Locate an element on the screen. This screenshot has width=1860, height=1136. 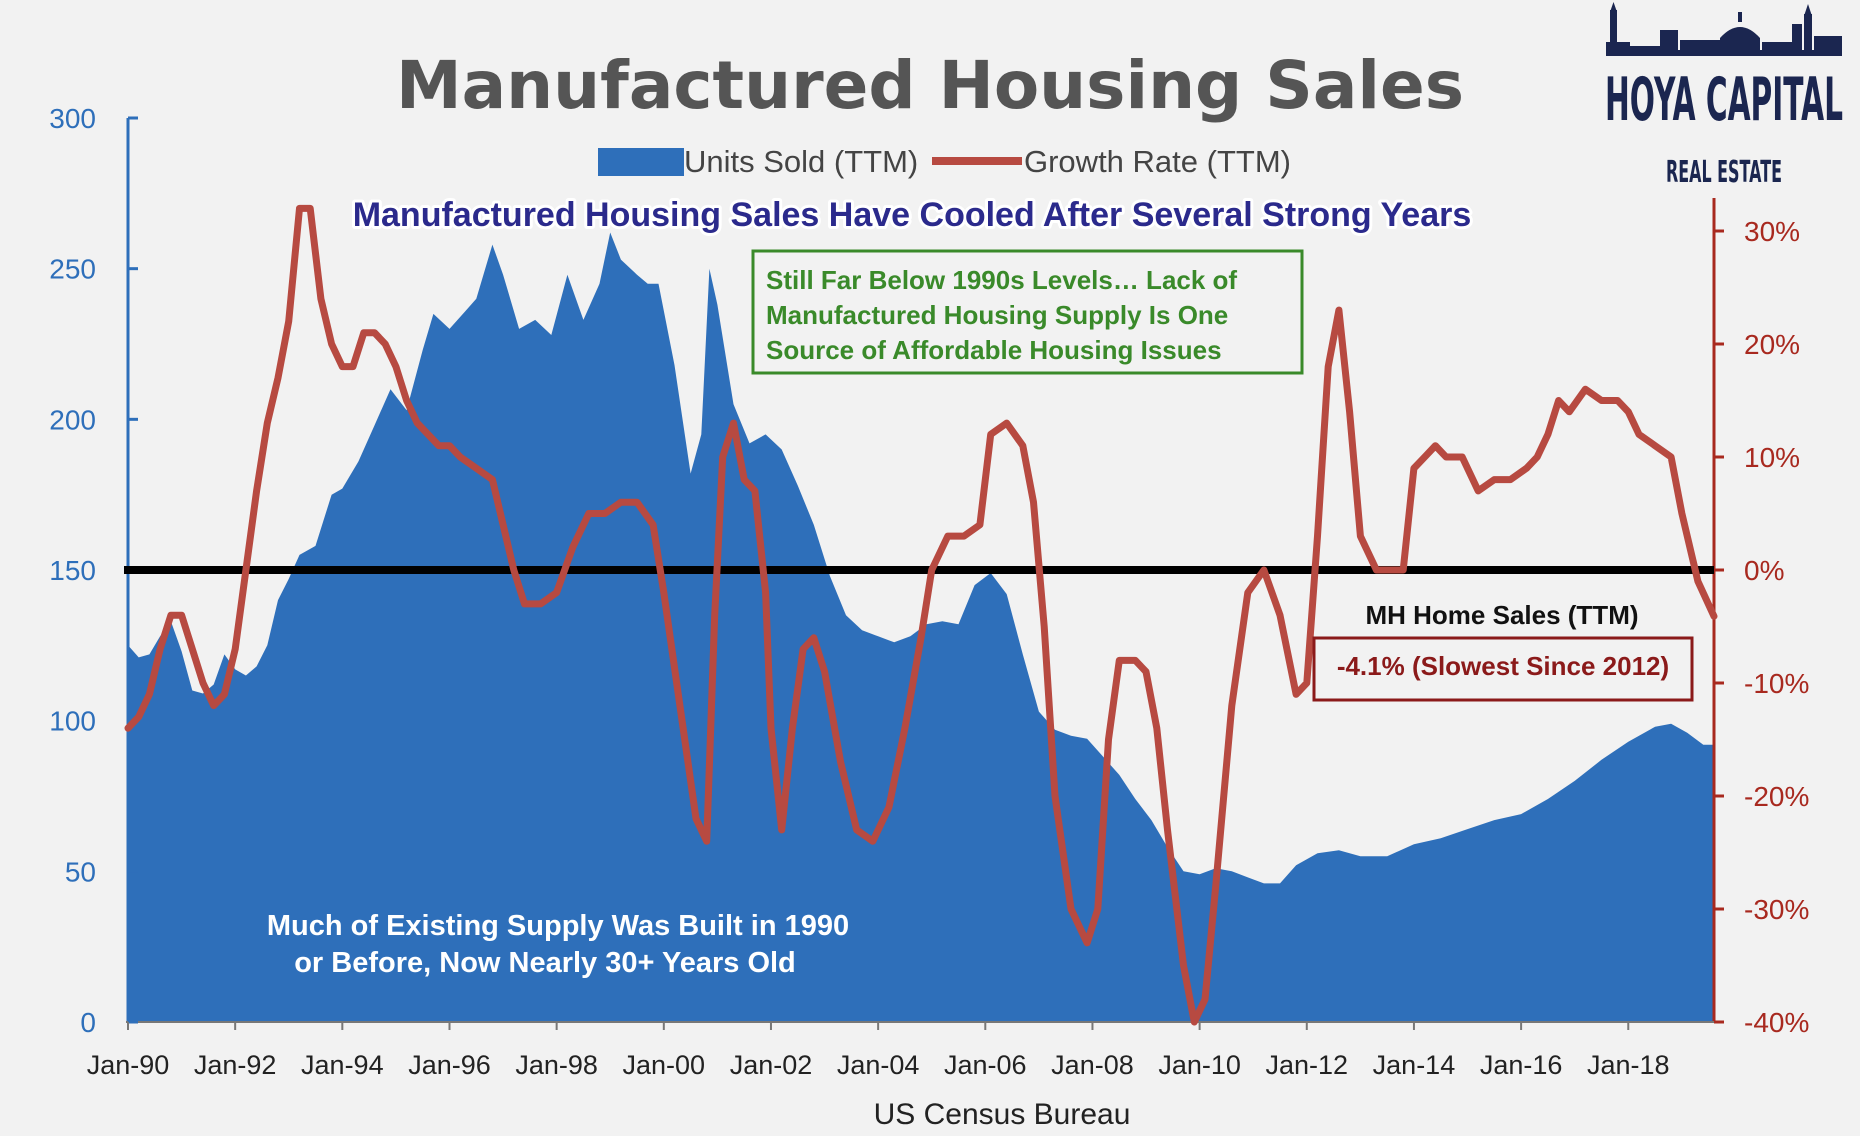
x-tick-label: Jan-94 is located at coordinates (342, 1065).